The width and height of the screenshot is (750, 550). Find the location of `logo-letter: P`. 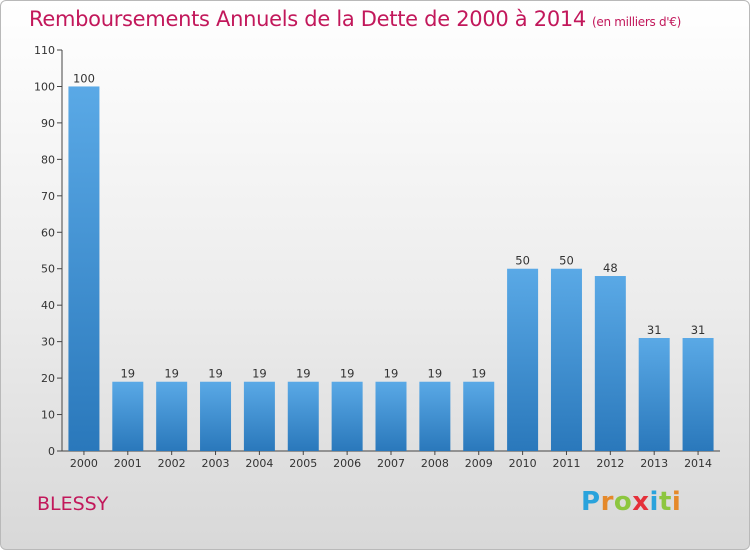

logo-letter: P is located at coordinates (591, 502).